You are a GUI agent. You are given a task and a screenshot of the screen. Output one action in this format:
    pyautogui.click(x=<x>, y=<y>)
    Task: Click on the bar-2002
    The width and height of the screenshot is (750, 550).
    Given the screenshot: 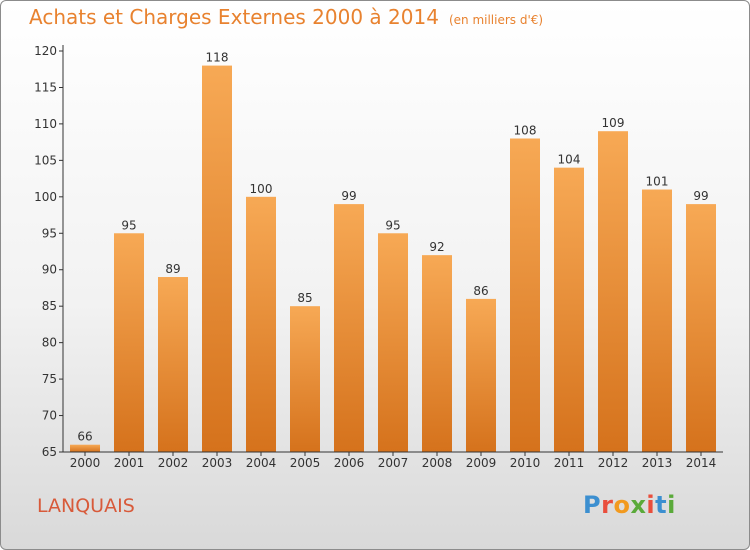 What is the action you would take?
    pyautogui.click(x=173, y=364)
    